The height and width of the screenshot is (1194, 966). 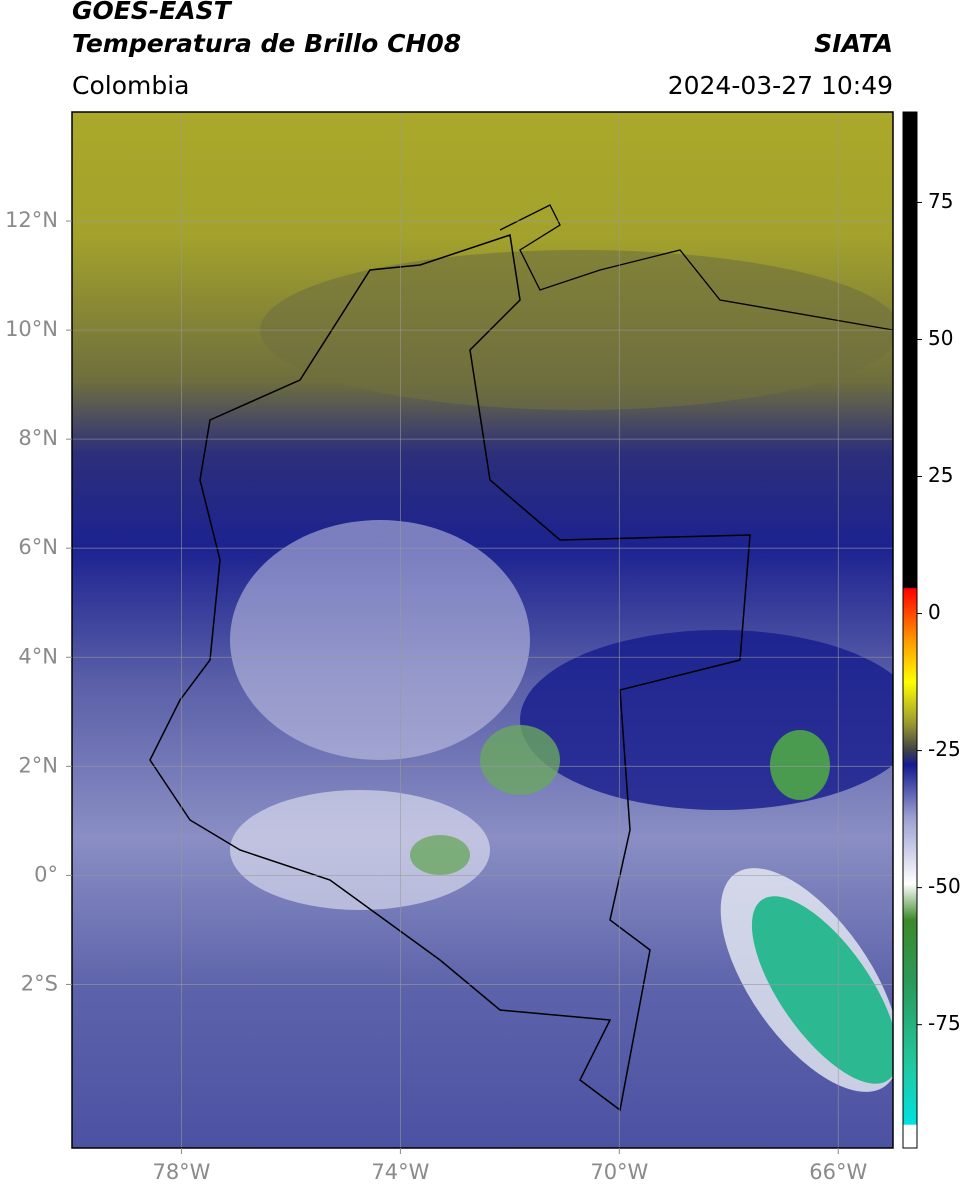 What do you see at coordinates (910, 630) in the screenshot?
I see `colorbar` at bounding box center [910, 630].